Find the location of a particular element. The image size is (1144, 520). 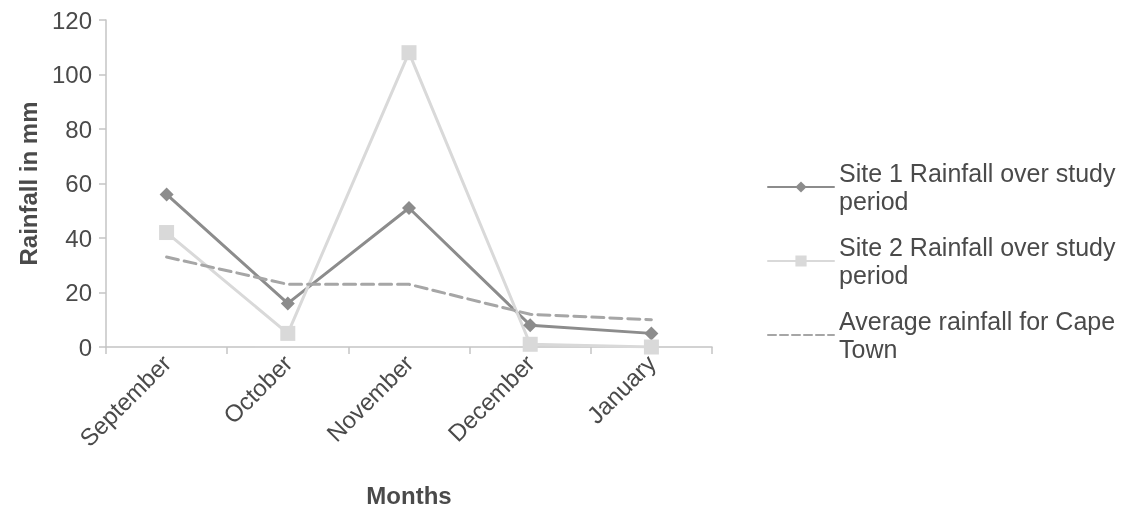

y-tick-label: 80 is located at coordinates (78, 129).